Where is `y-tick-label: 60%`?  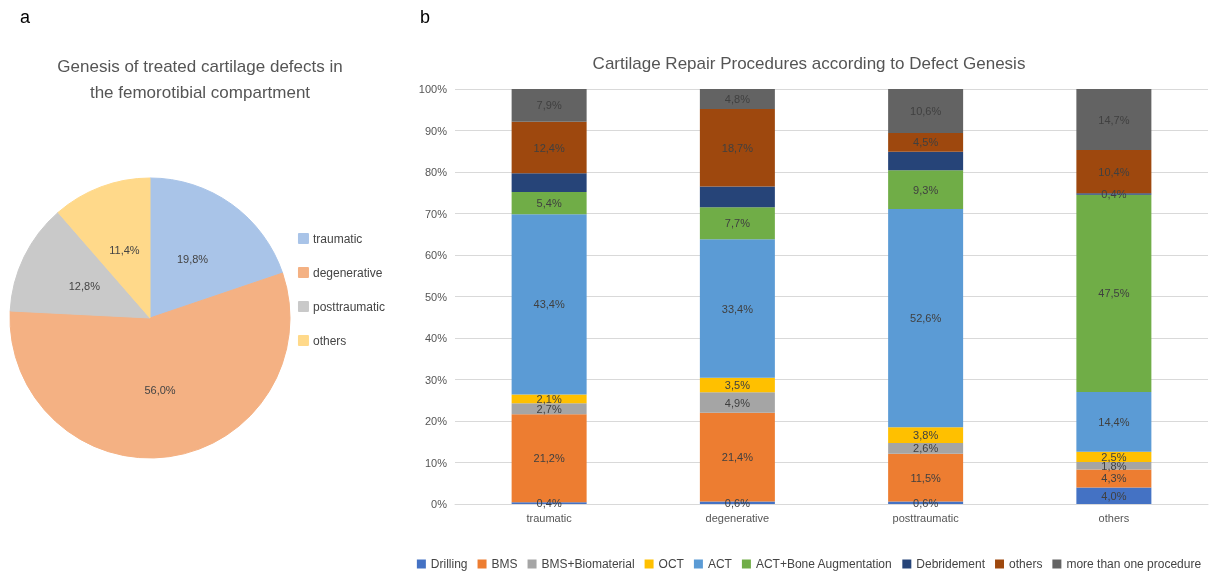 y-tick-label: 60% is located at coordinates (436, 255).